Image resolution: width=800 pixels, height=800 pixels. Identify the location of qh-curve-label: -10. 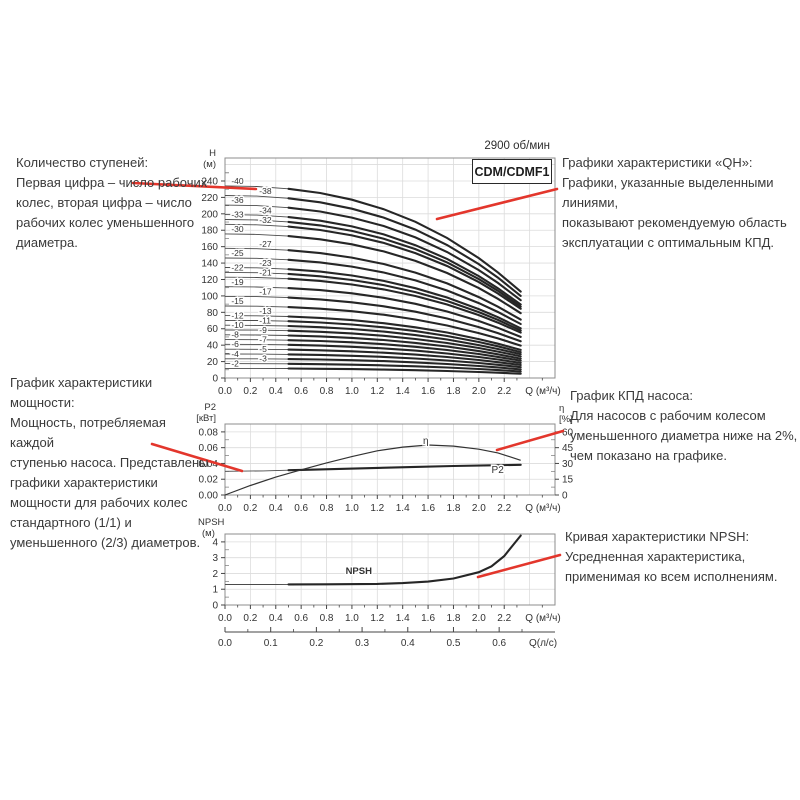
(237, 325).